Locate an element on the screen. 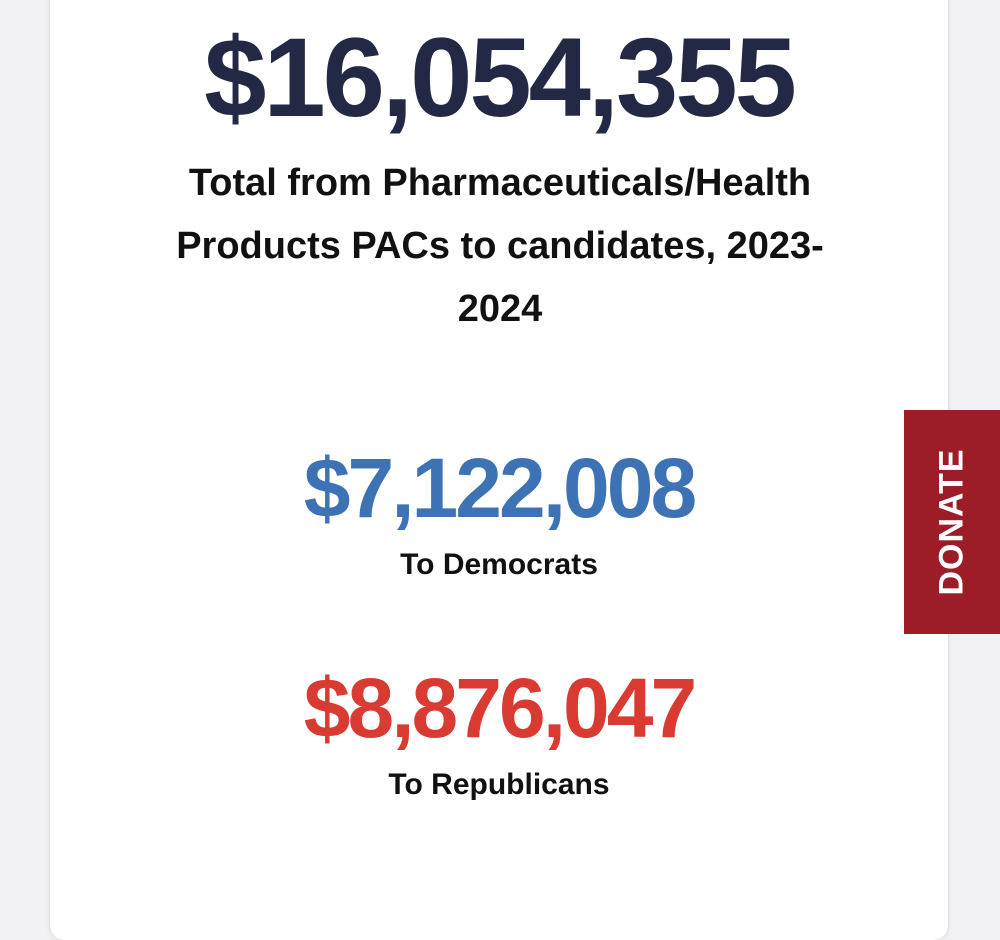 The height and width of the screenshot is (940, 1000). democrats-amount: $7,122,008 is located at coordinates (500, 488).